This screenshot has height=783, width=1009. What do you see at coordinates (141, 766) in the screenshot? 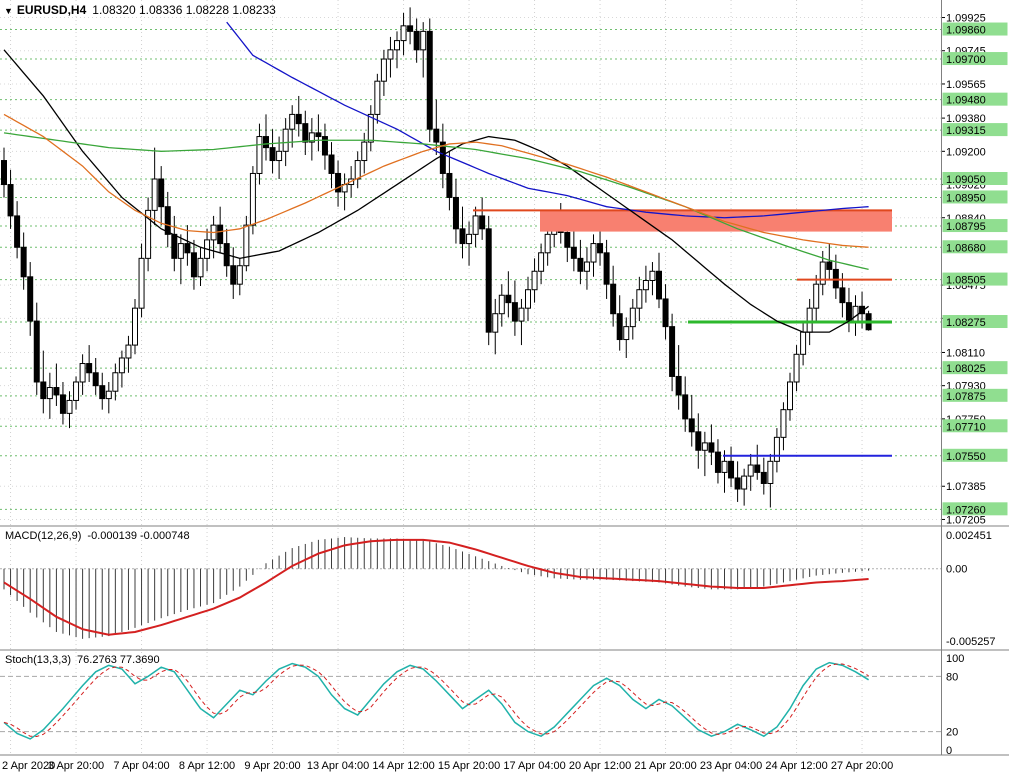
I see `time-tick-label: 7 Apr 04:00` at bounding box center [141, 766].